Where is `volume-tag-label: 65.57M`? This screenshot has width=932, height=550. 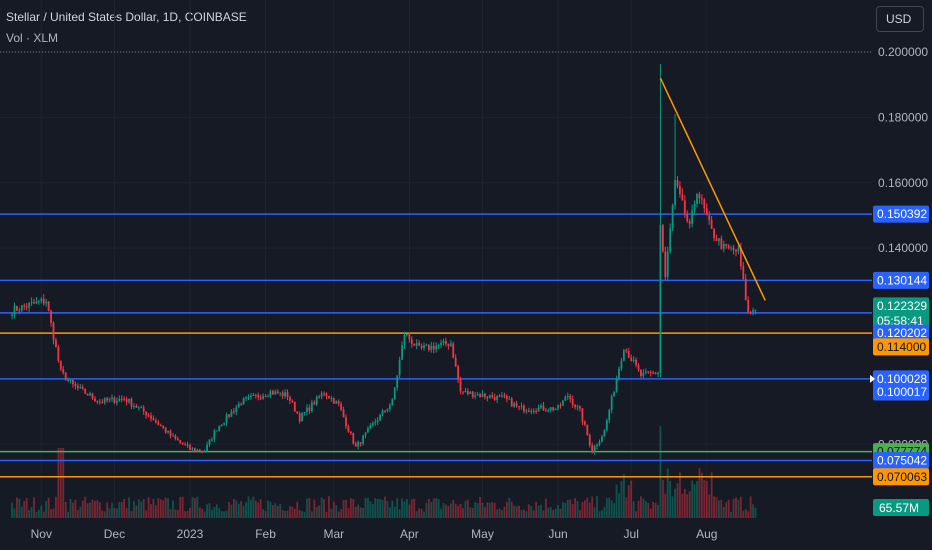
volume-tag-label: 65.57M is located at coordinates (899, 508).